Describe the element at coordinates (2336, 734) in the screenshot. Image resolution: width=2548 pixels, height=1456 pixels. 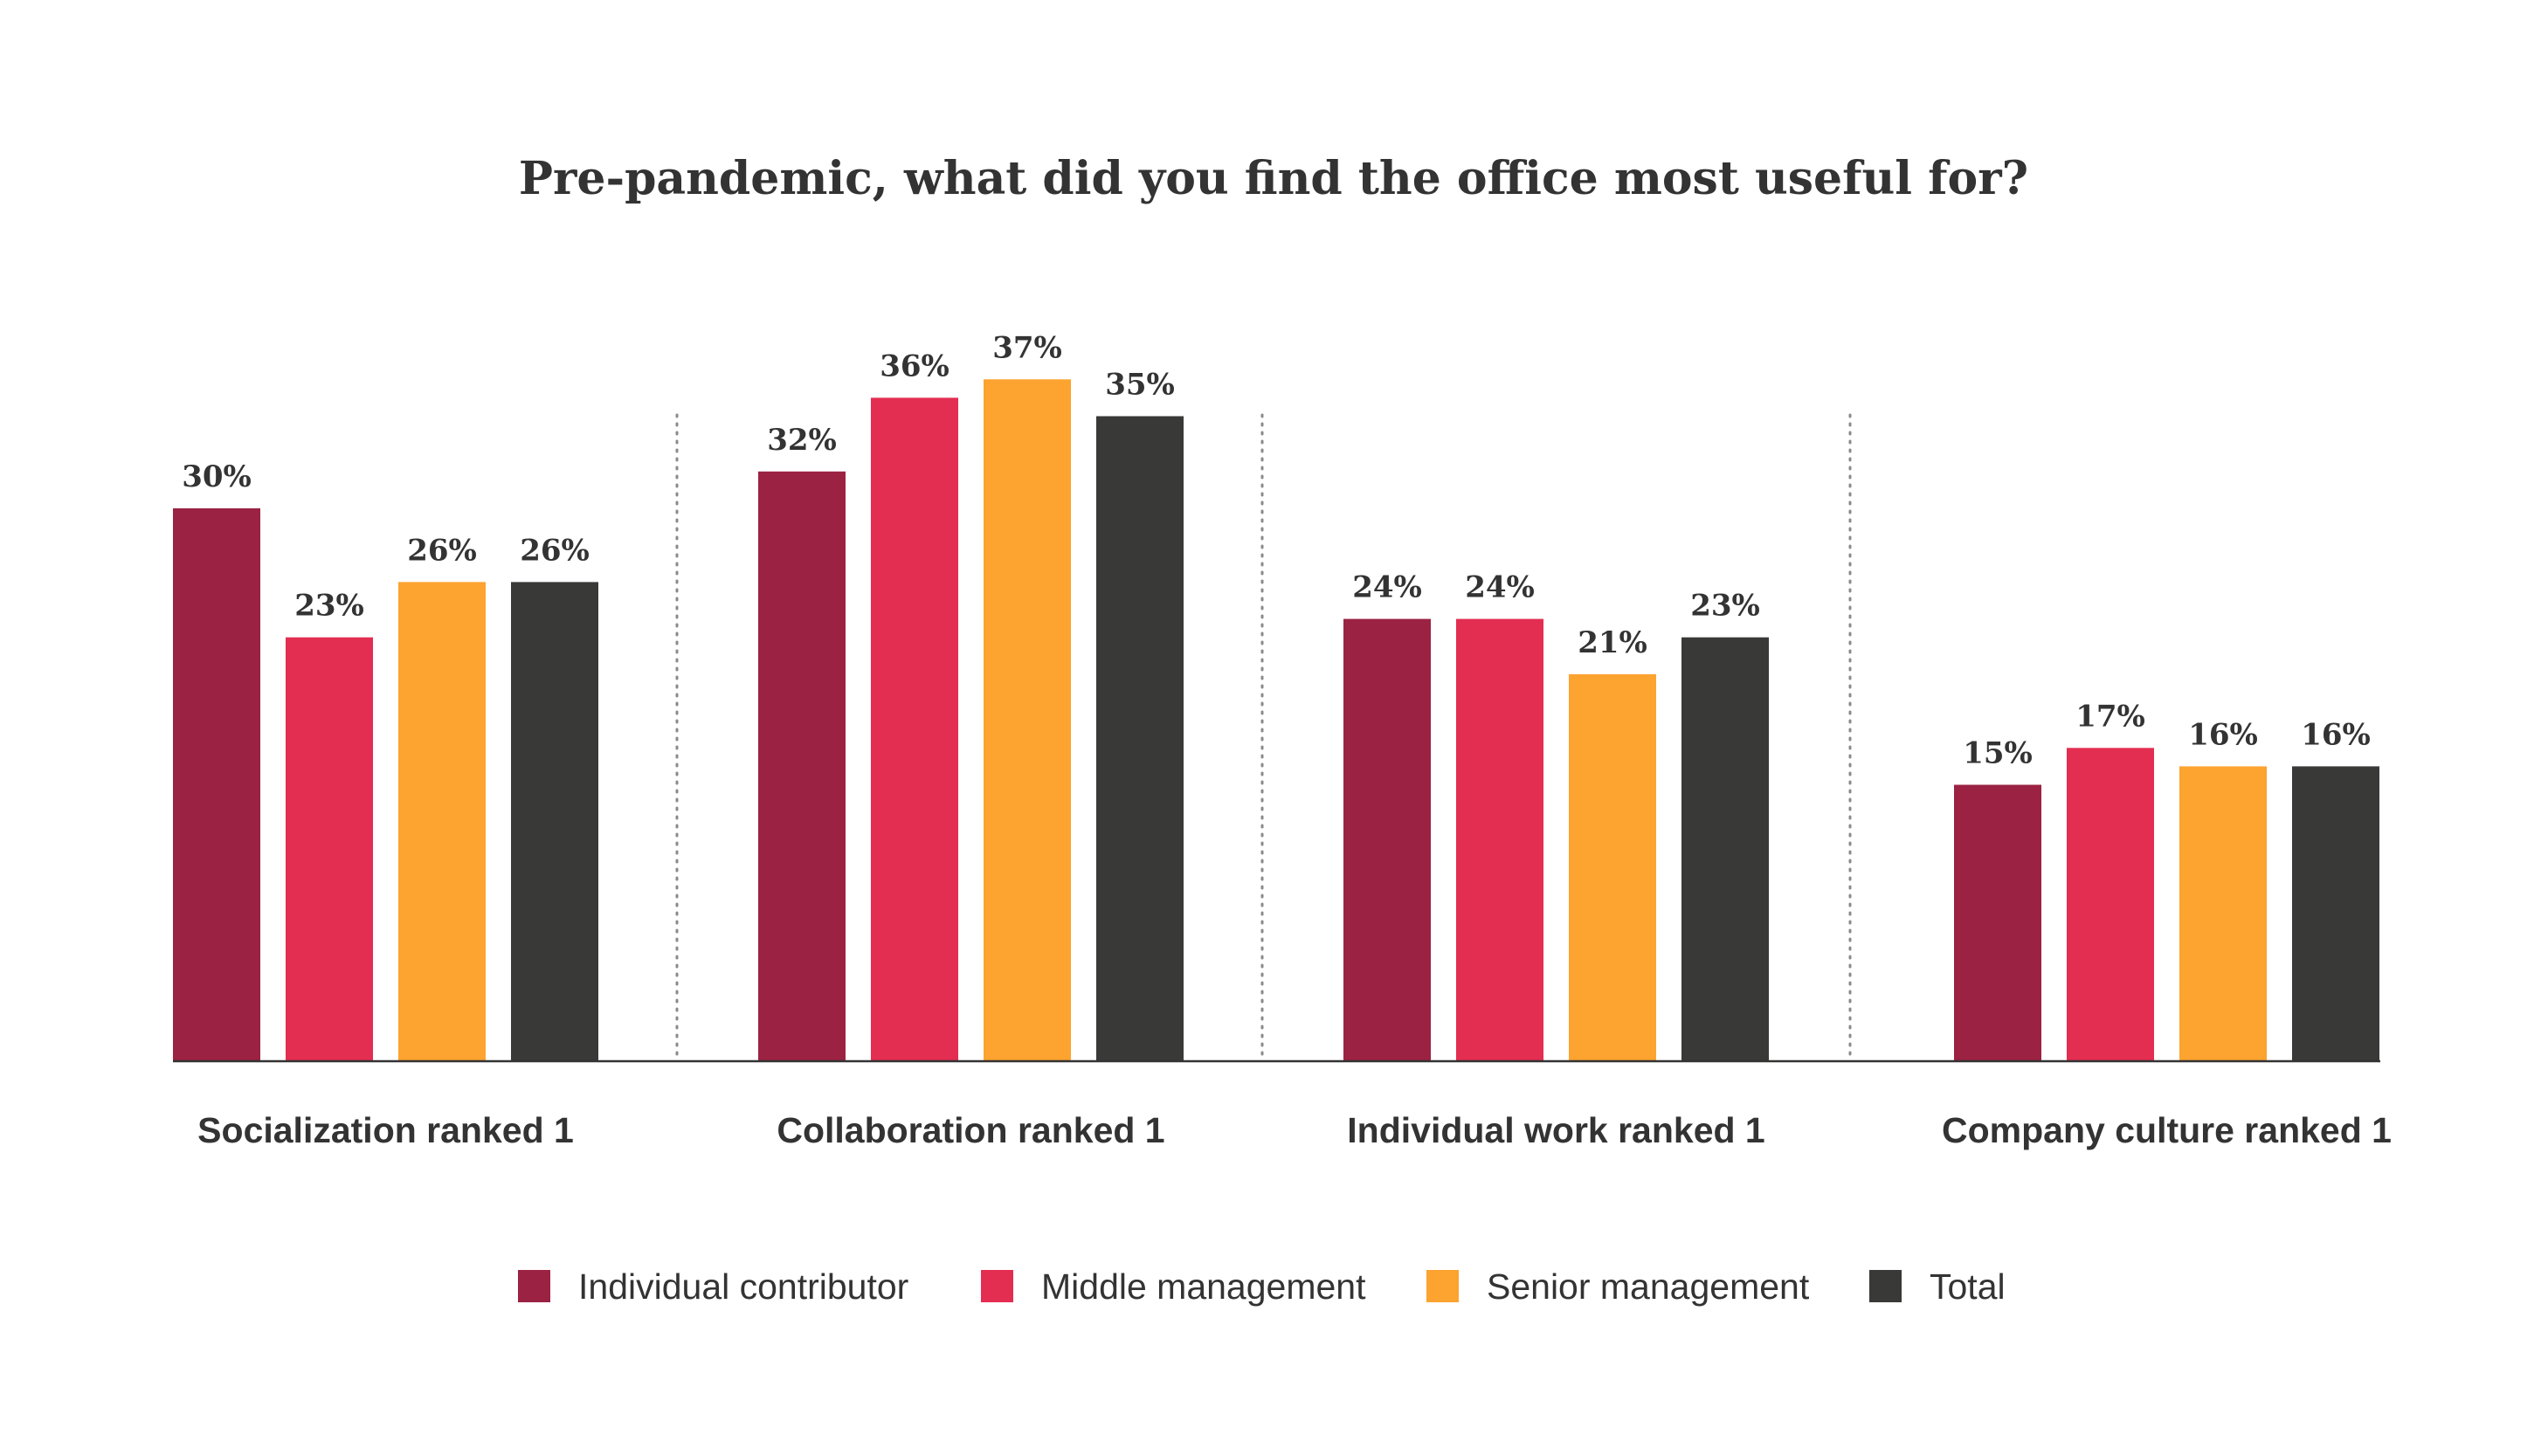
I see `value-label-3-3: 16%` at that location.